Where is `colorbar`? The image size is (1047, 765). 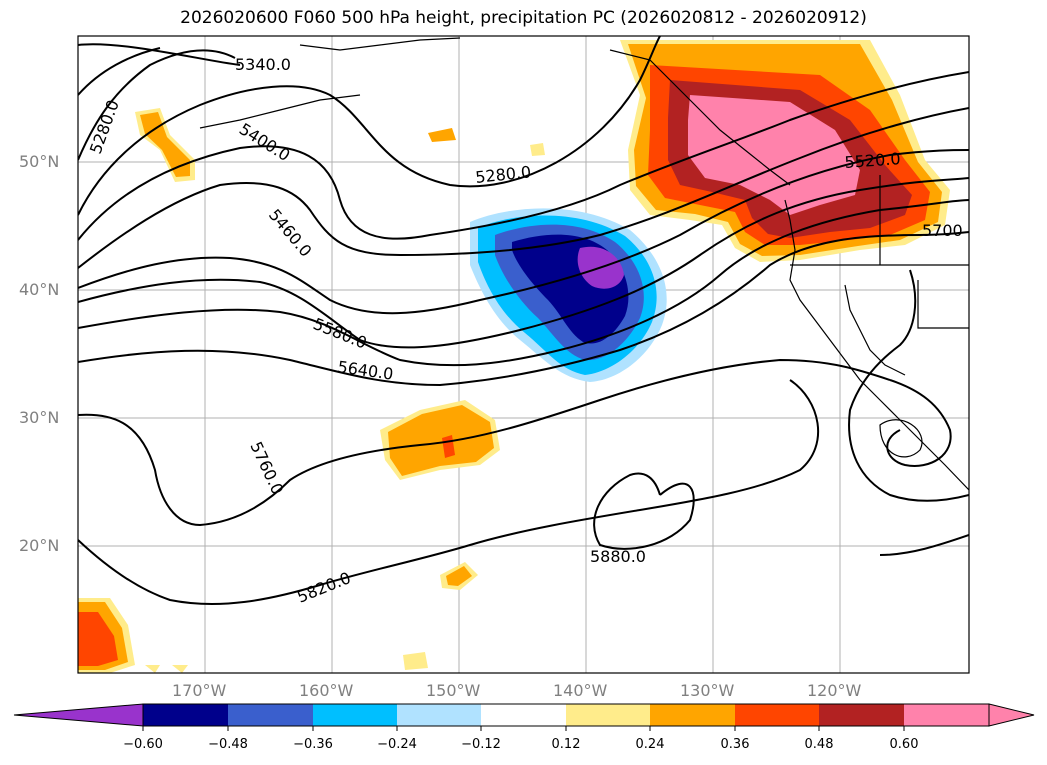 colorbar is located at coordinates (524, 717).